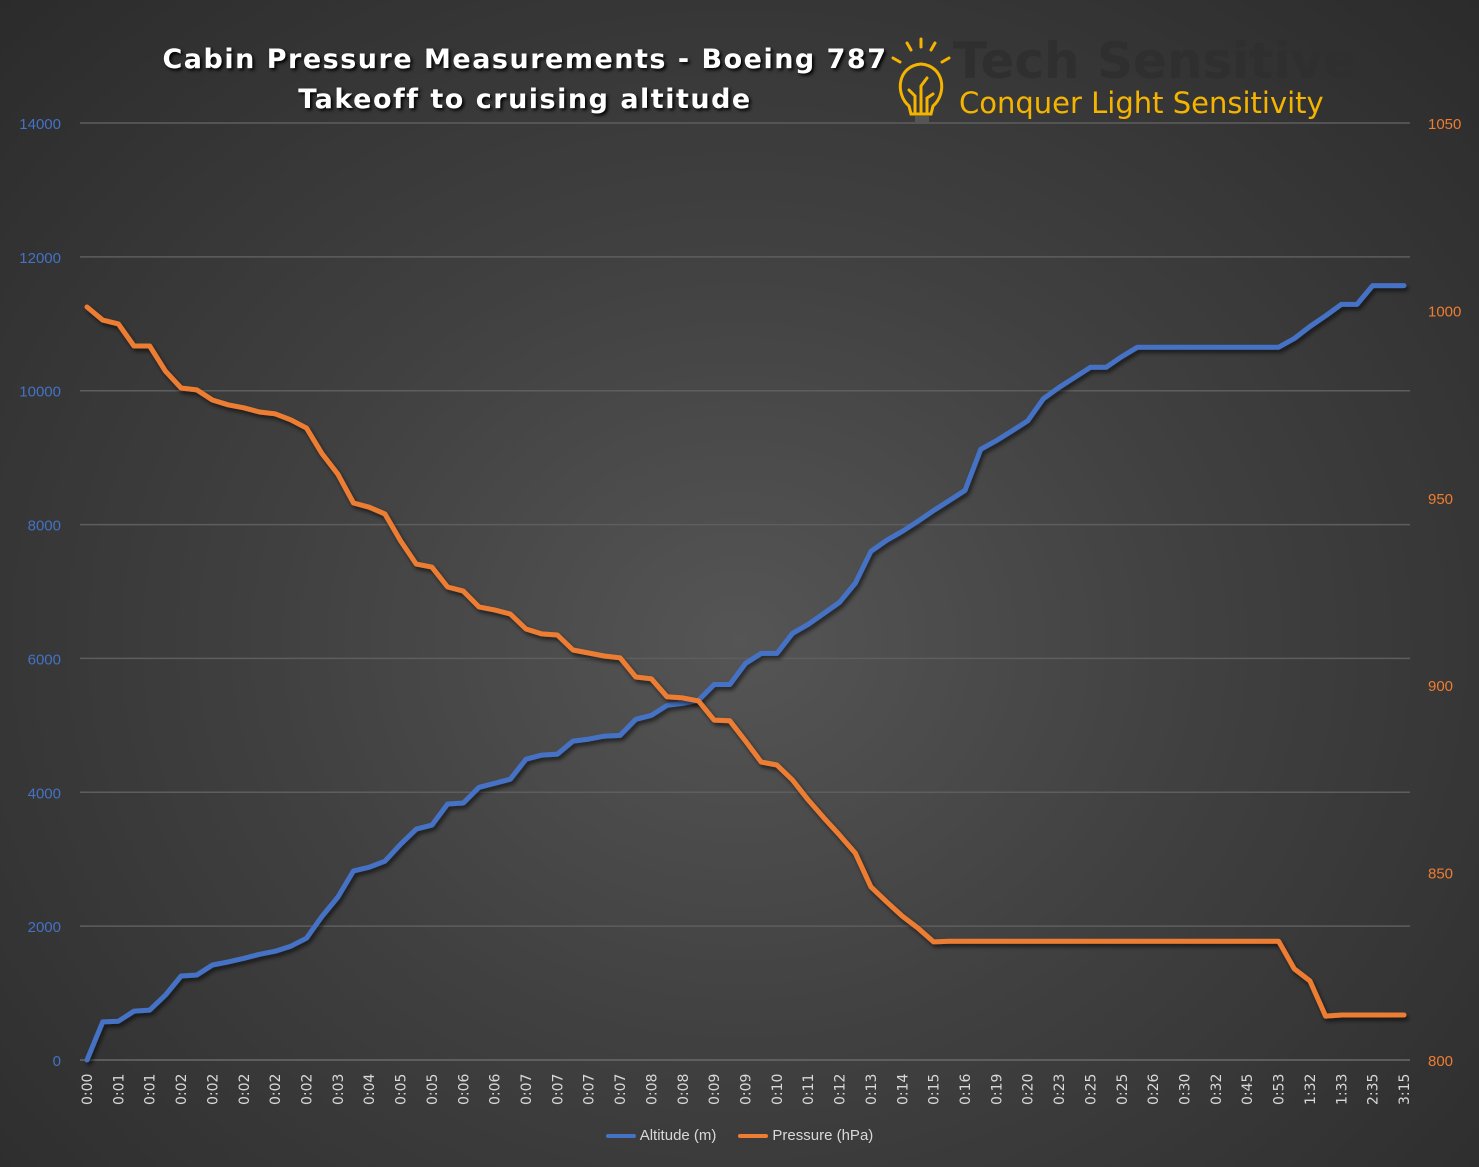 The width and height of the screenshot is (1479, 1167). Describe the element at coordinates (823, 1135) in the screenshot. I see `legend-label-pressure: Pressure (hPa)` at that location.